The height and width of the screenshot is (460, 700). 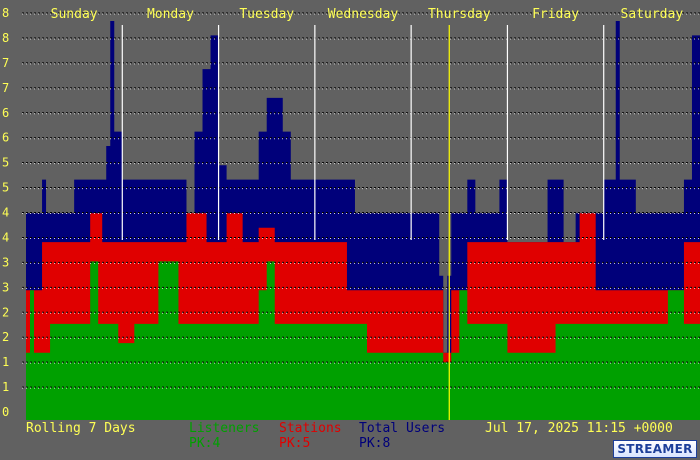 I want to click on legend-total-users: Total Users, so click(x=402, y=428).